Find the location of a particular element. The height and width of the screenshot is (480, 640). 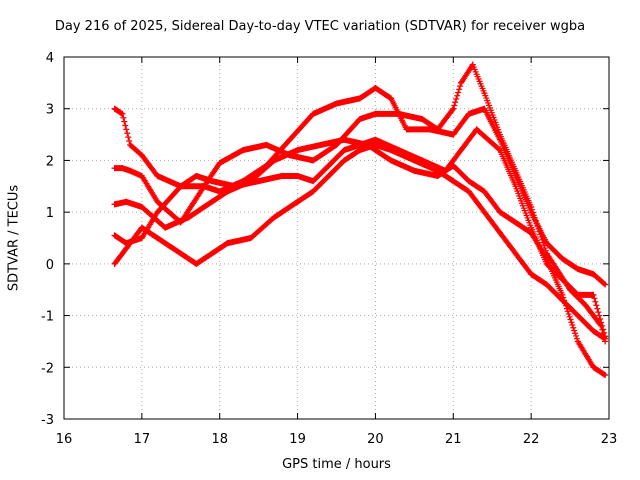

x-tick-label: 21 is located at coordinates (453, 439).